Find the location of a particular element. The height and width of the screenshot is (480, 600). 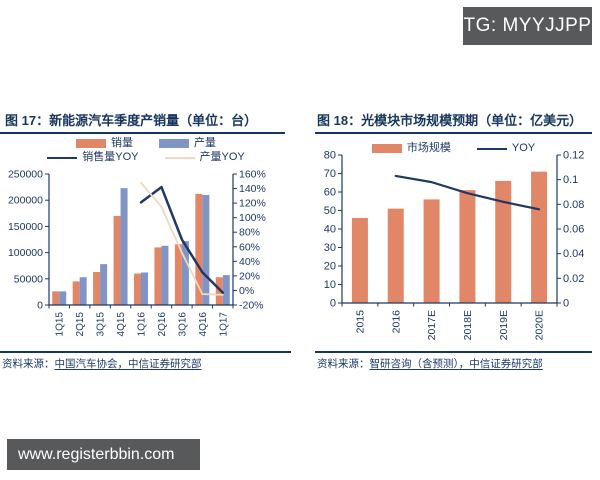

svg-text: 0.02 is located at coordinates (573, 279).